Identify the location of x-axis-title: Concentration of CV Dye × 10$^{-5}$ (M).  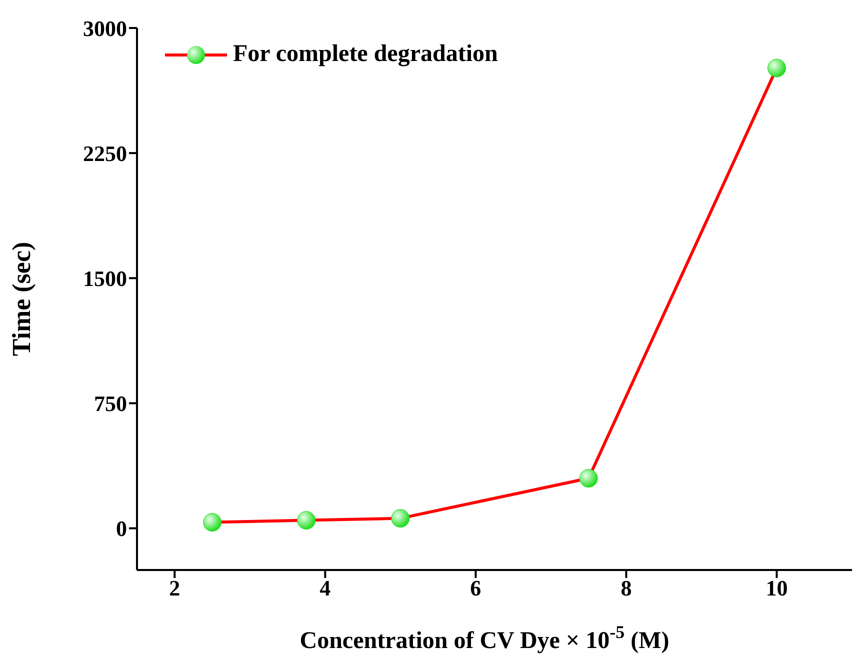
(485, 638).